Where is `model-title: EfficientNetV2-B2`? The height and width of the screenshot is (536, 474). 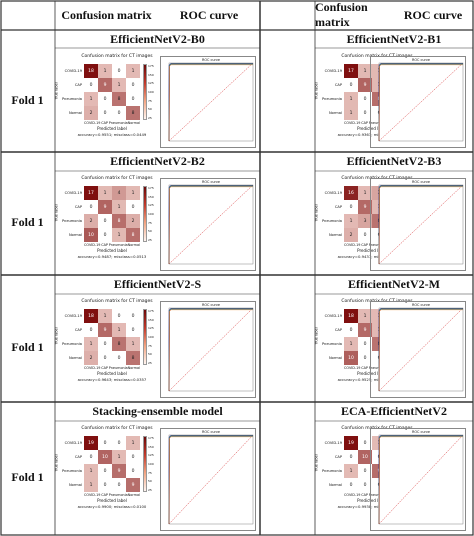
model-title: EfficientNetV2-B2 is located at coordinates (157, 160).